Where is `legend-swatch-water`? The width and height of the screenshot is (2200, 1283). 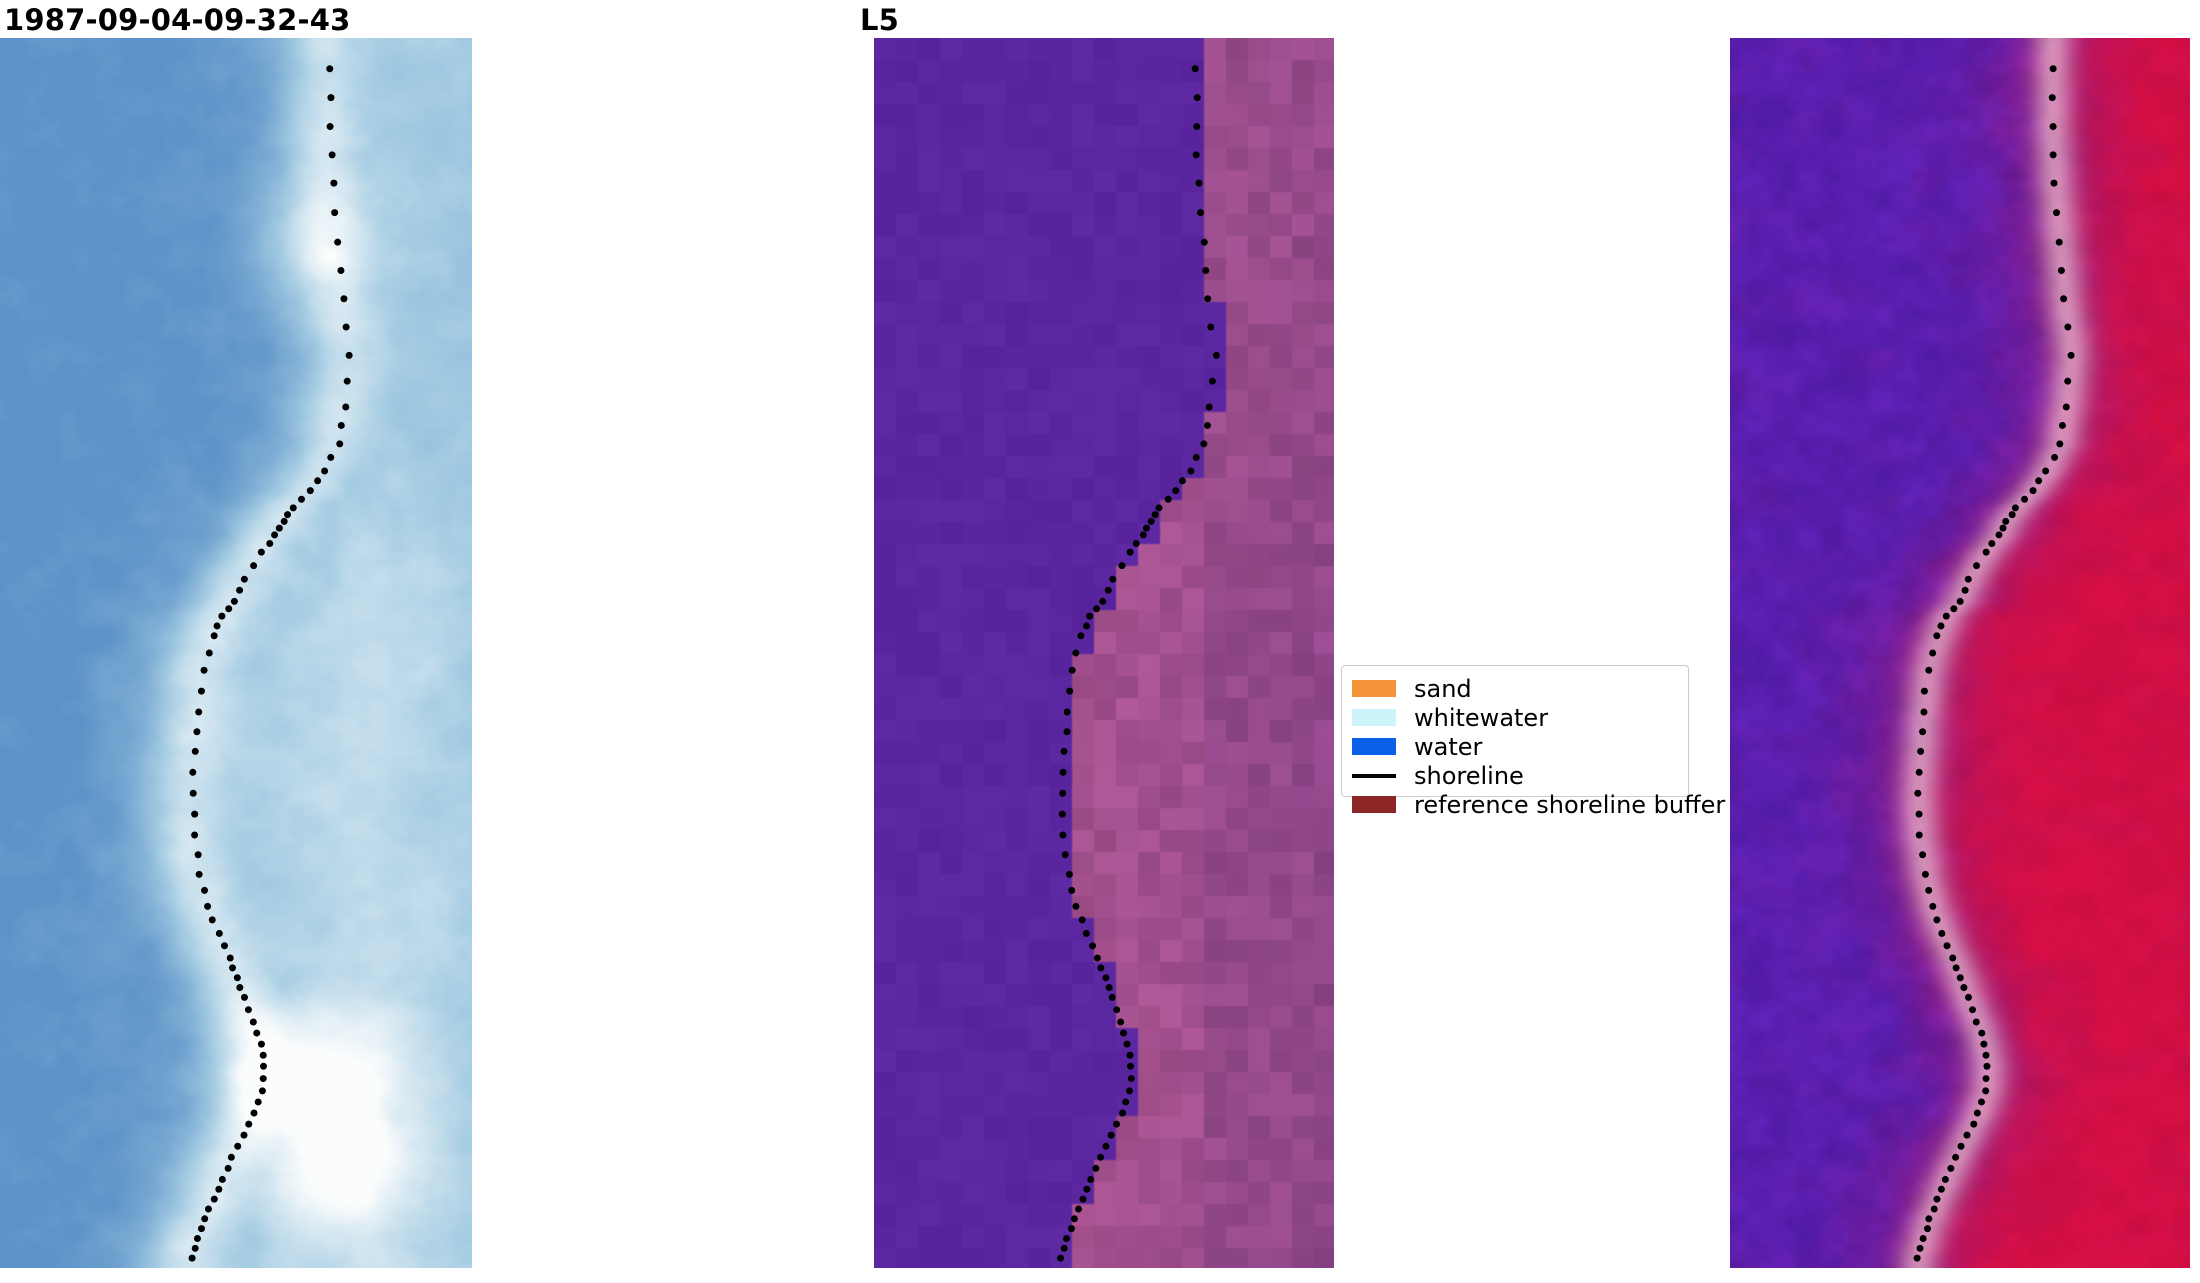 legend-swatch-water is located at coordinates (1374, 746).